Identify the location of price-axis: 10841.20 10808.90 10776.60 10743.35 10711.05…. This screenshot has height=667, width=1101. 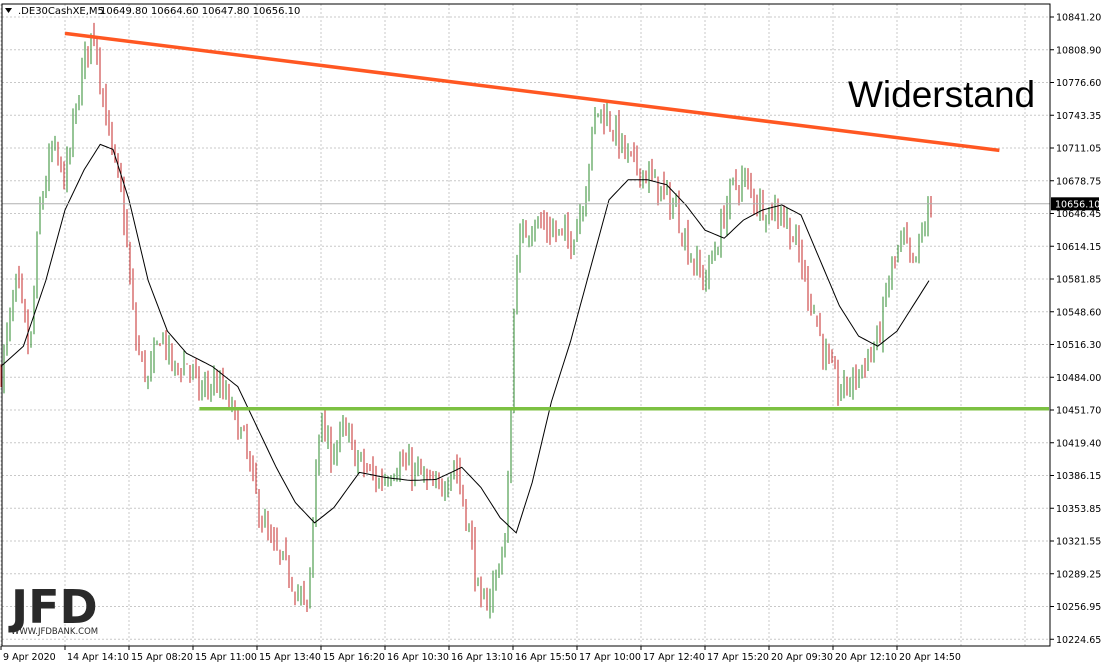
(1075, 329).